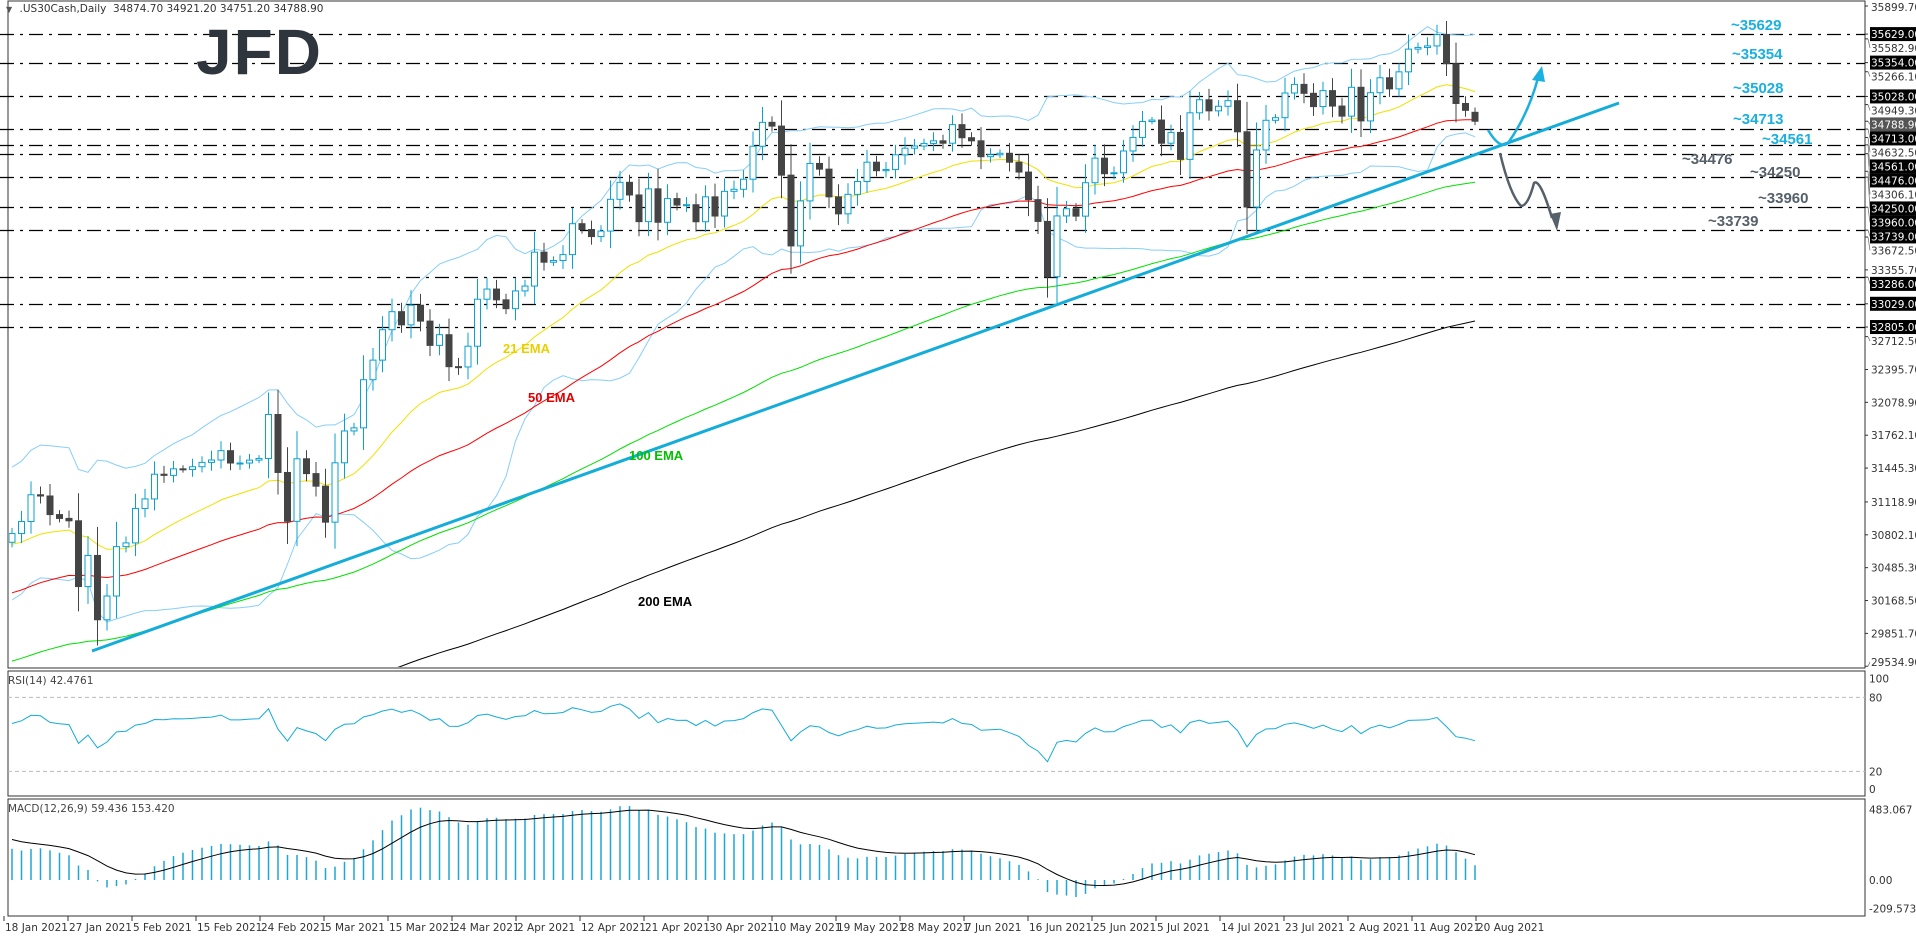 The height and width of the screenshot is (936, 1916). I want to click on level-price-text: 35028.00, so click(1893, 97).